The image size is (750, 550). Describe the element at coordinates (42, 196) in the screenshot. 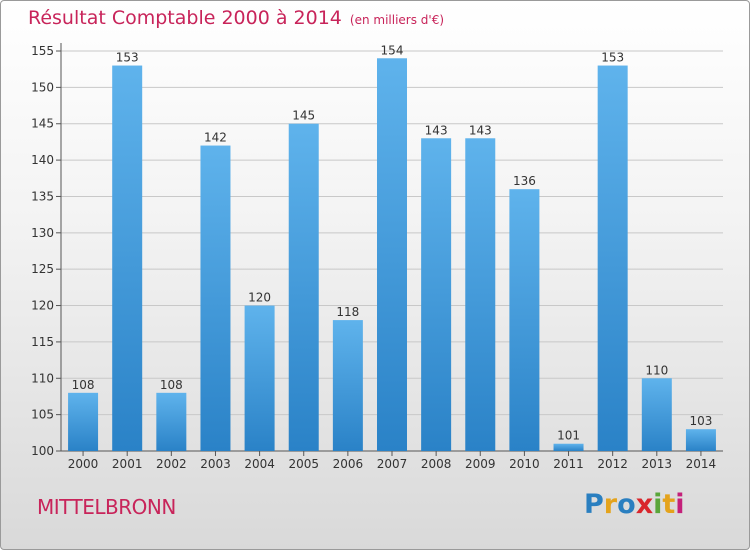

I see `y-tick-label: 135` at that location.